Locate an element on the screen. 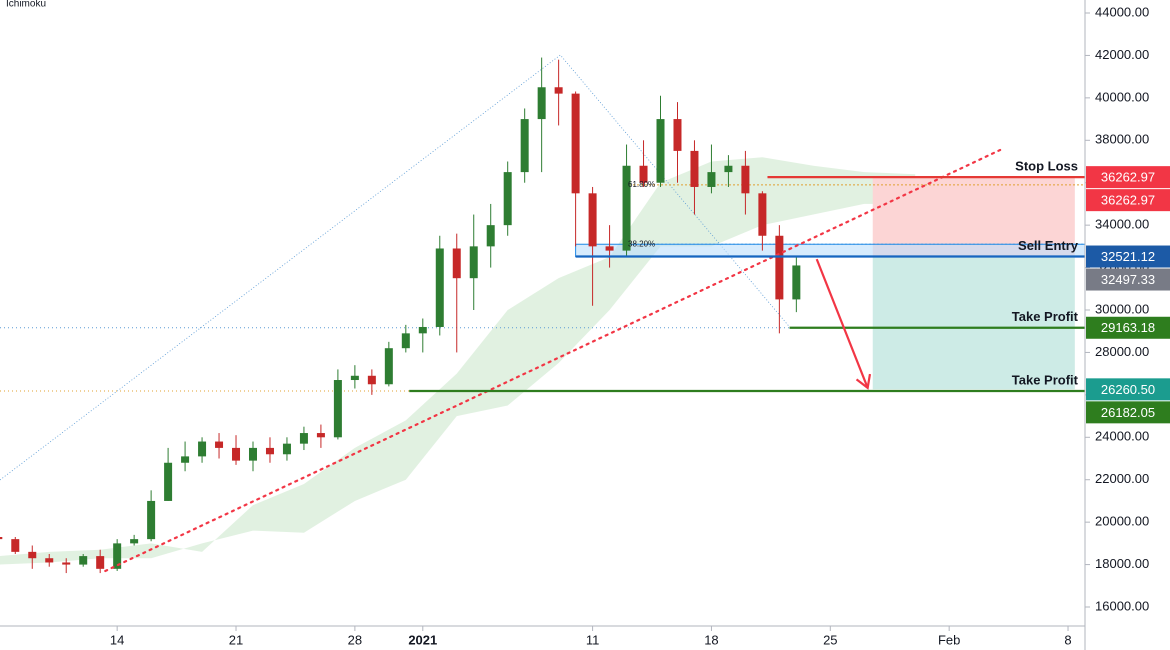 This screenshot has width=1170, height=650. y-tick-label: 16000.00 is located at coordinates (1122, 605).